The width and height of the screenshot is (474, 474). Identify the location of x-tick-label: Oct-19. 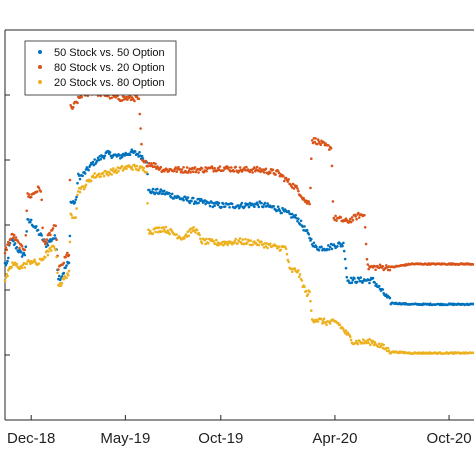
(220, 438).